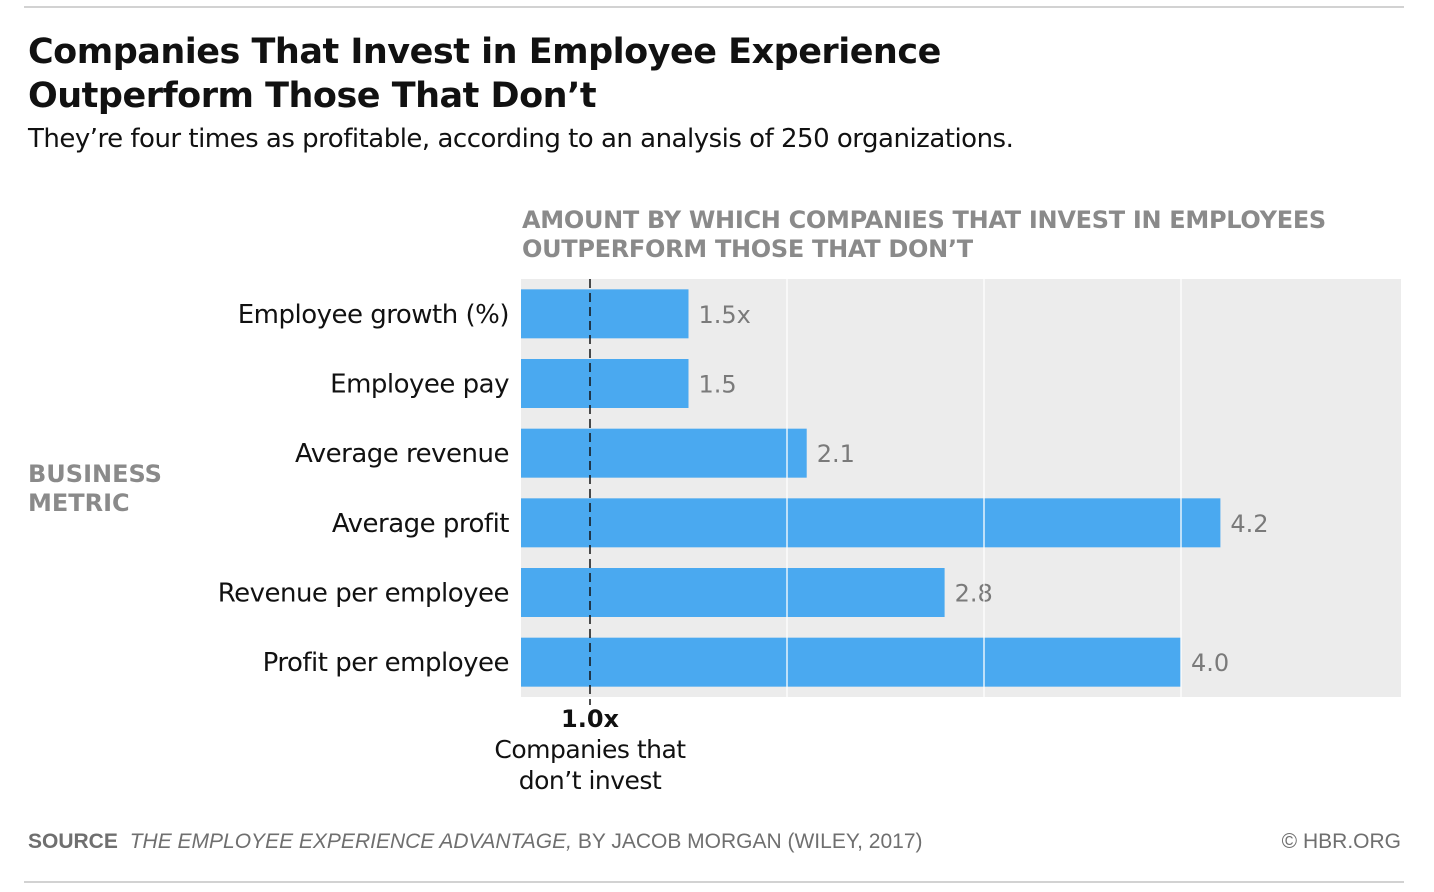 The image size is (1434, 892). What do you see at coordinates (386, 663) in the screenshot?
I see `category-label: Profit per employee` at bounding box center [386, 663].